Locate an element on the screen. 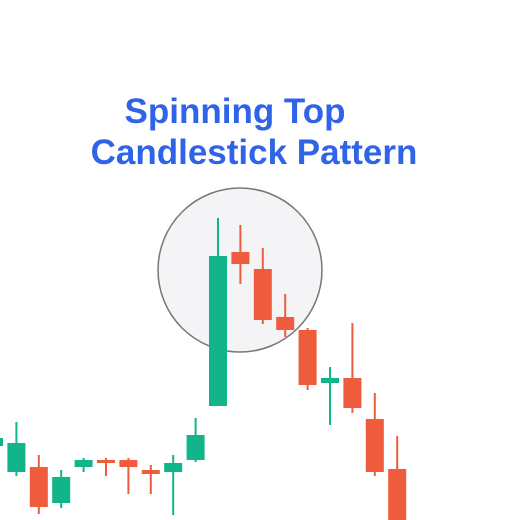  chart-title: Candlestick Pattern is located at coordinates (254, 152).